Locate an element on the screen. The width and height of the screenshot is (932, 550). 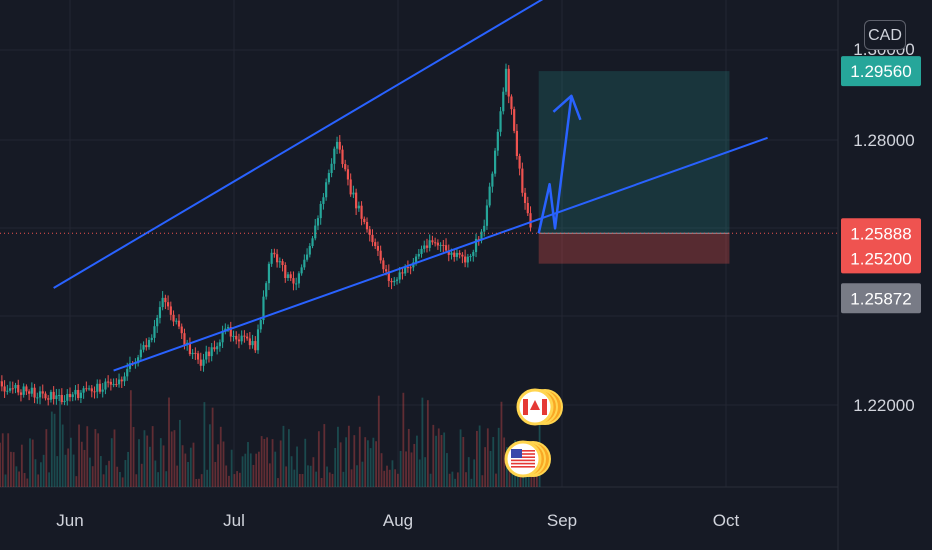
projection-path is located at coordinates (555, 164).